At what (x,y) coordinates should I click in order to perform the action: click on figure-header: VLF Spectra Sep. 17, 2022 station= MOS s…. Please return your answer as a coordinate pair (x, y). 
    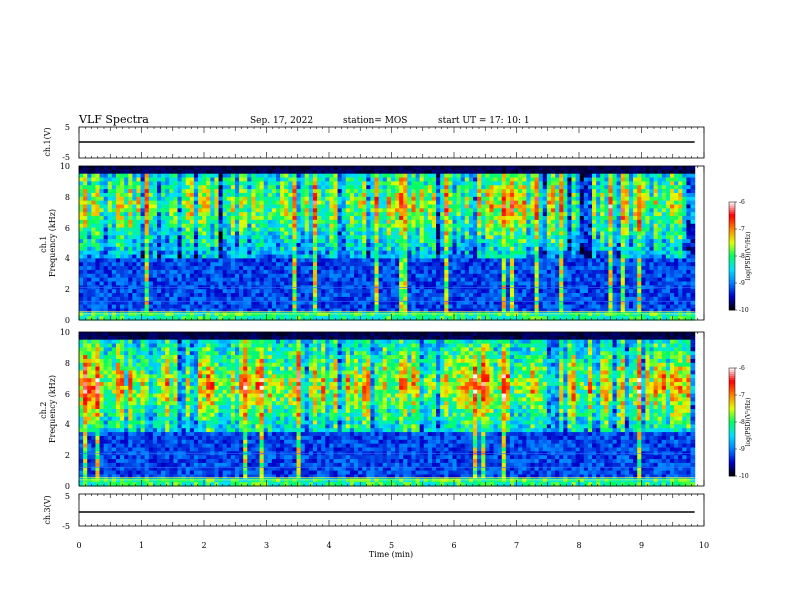
    Looking at the image, I should click on (304, 119).